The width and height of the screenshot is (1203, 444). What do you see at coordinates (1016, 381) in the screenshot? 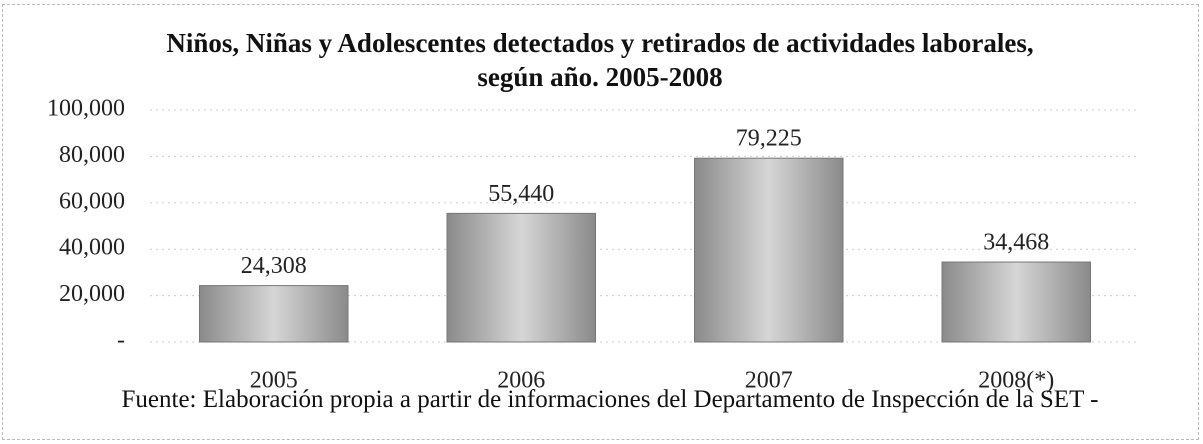
I see `x-tick-label: 2008(*)` at bounding box center [1016, 381].